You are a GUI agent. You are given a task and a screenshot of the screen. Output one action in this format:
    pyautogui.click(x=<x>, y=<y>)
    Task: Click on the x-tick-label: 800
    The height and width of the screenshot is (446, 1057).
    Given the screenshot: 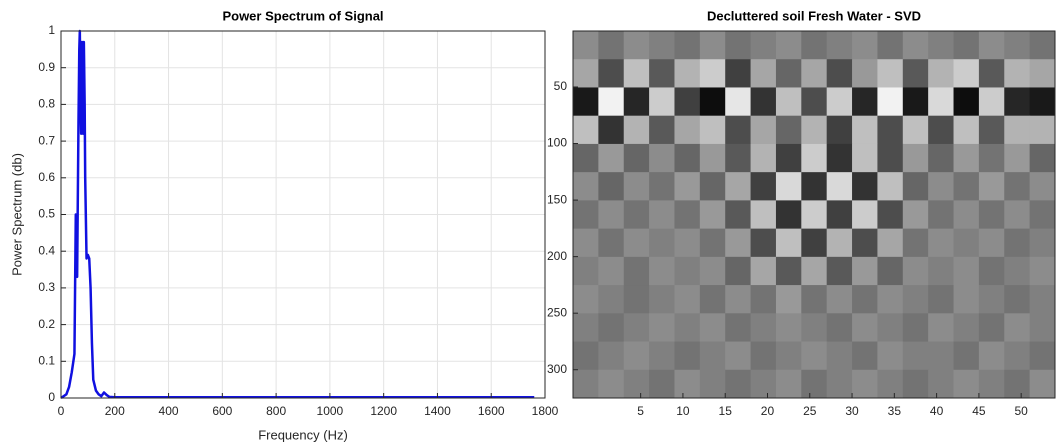 What is the action you would take?
    pyautogui.click(x=276, y=411)
    